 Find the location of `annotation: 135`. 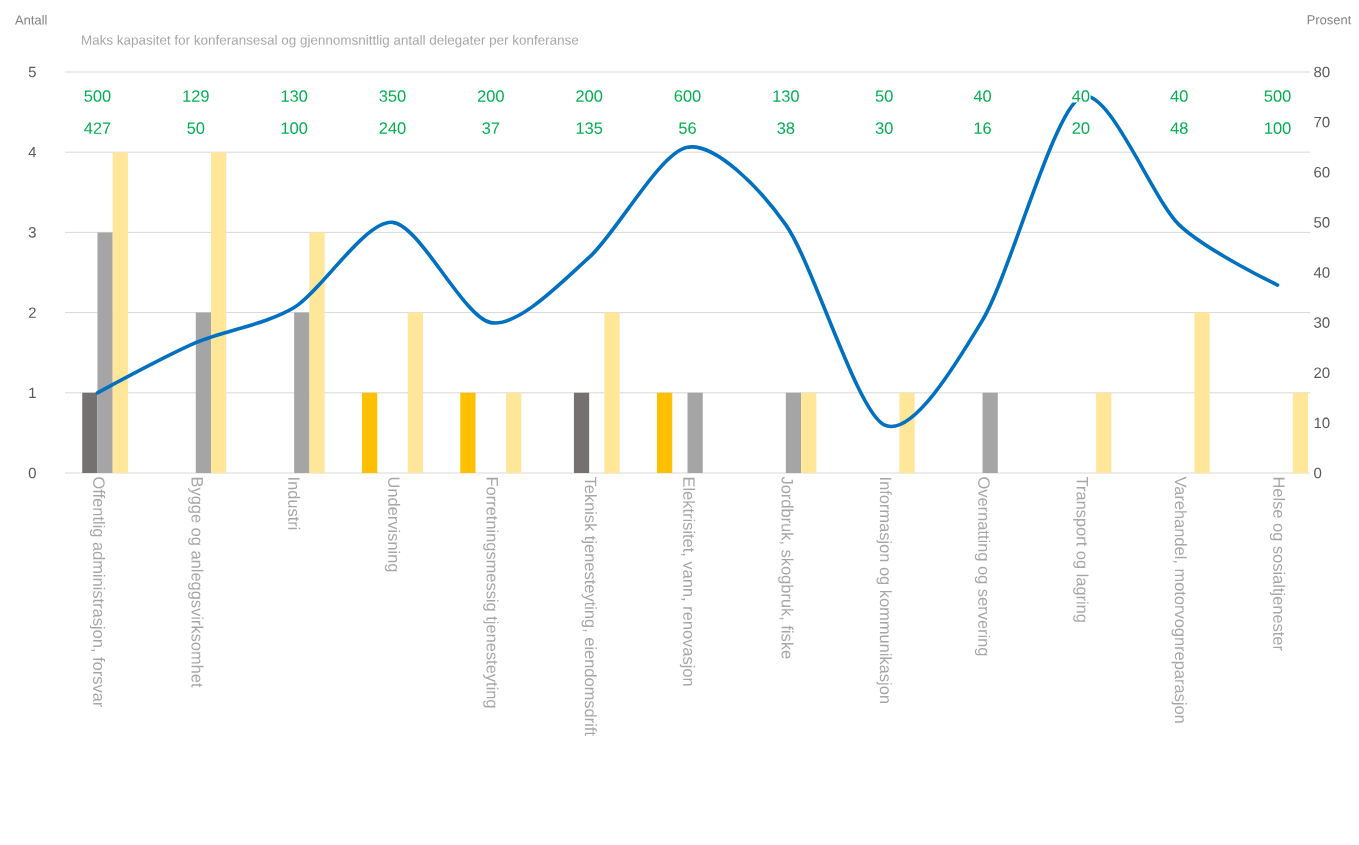

annotation: 135 is located at coordinates (589, 128).